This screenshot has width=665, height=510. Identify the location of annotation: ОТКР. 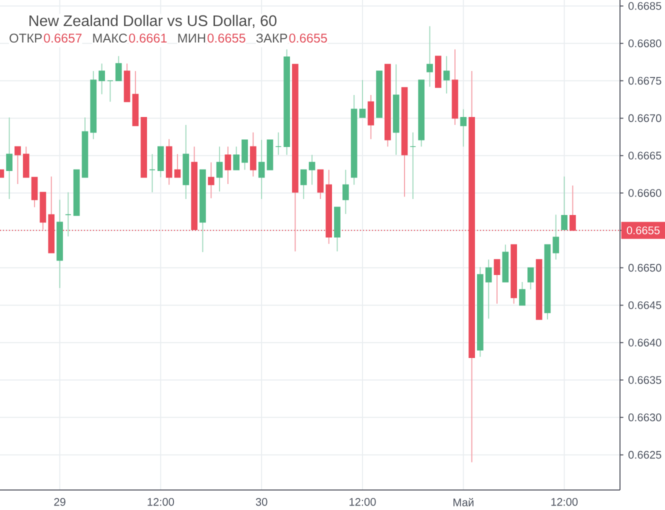
(26, 38).